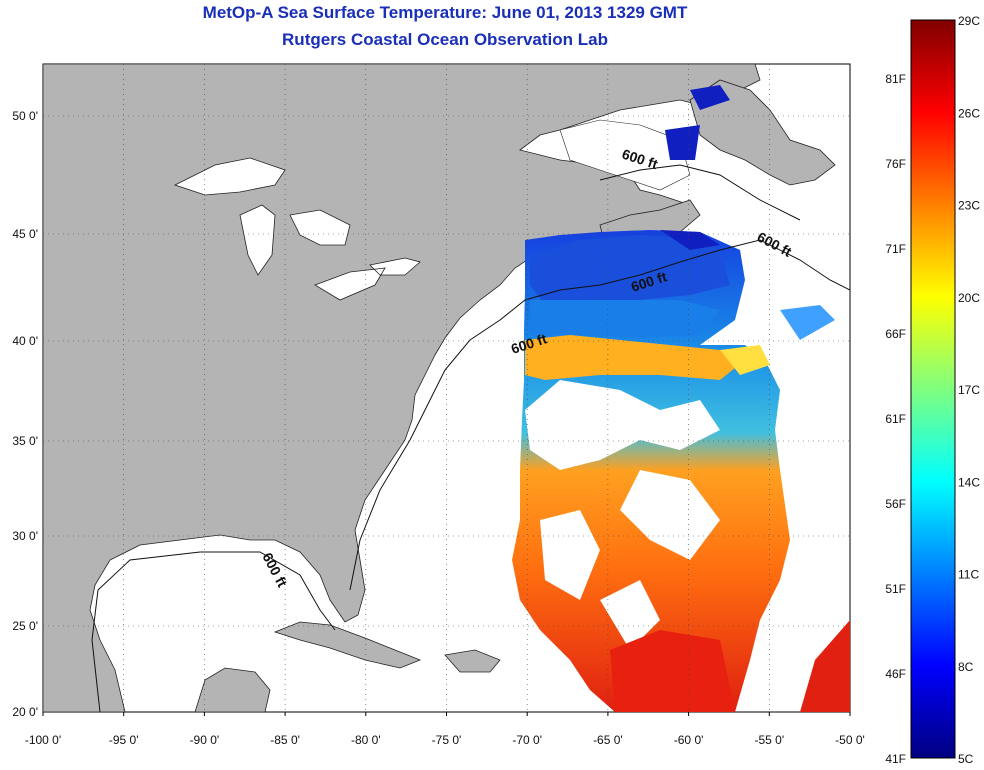 This screenshot has height=770, width=984. I want to click on y-tick-label: 35 0', so click(25, 441).